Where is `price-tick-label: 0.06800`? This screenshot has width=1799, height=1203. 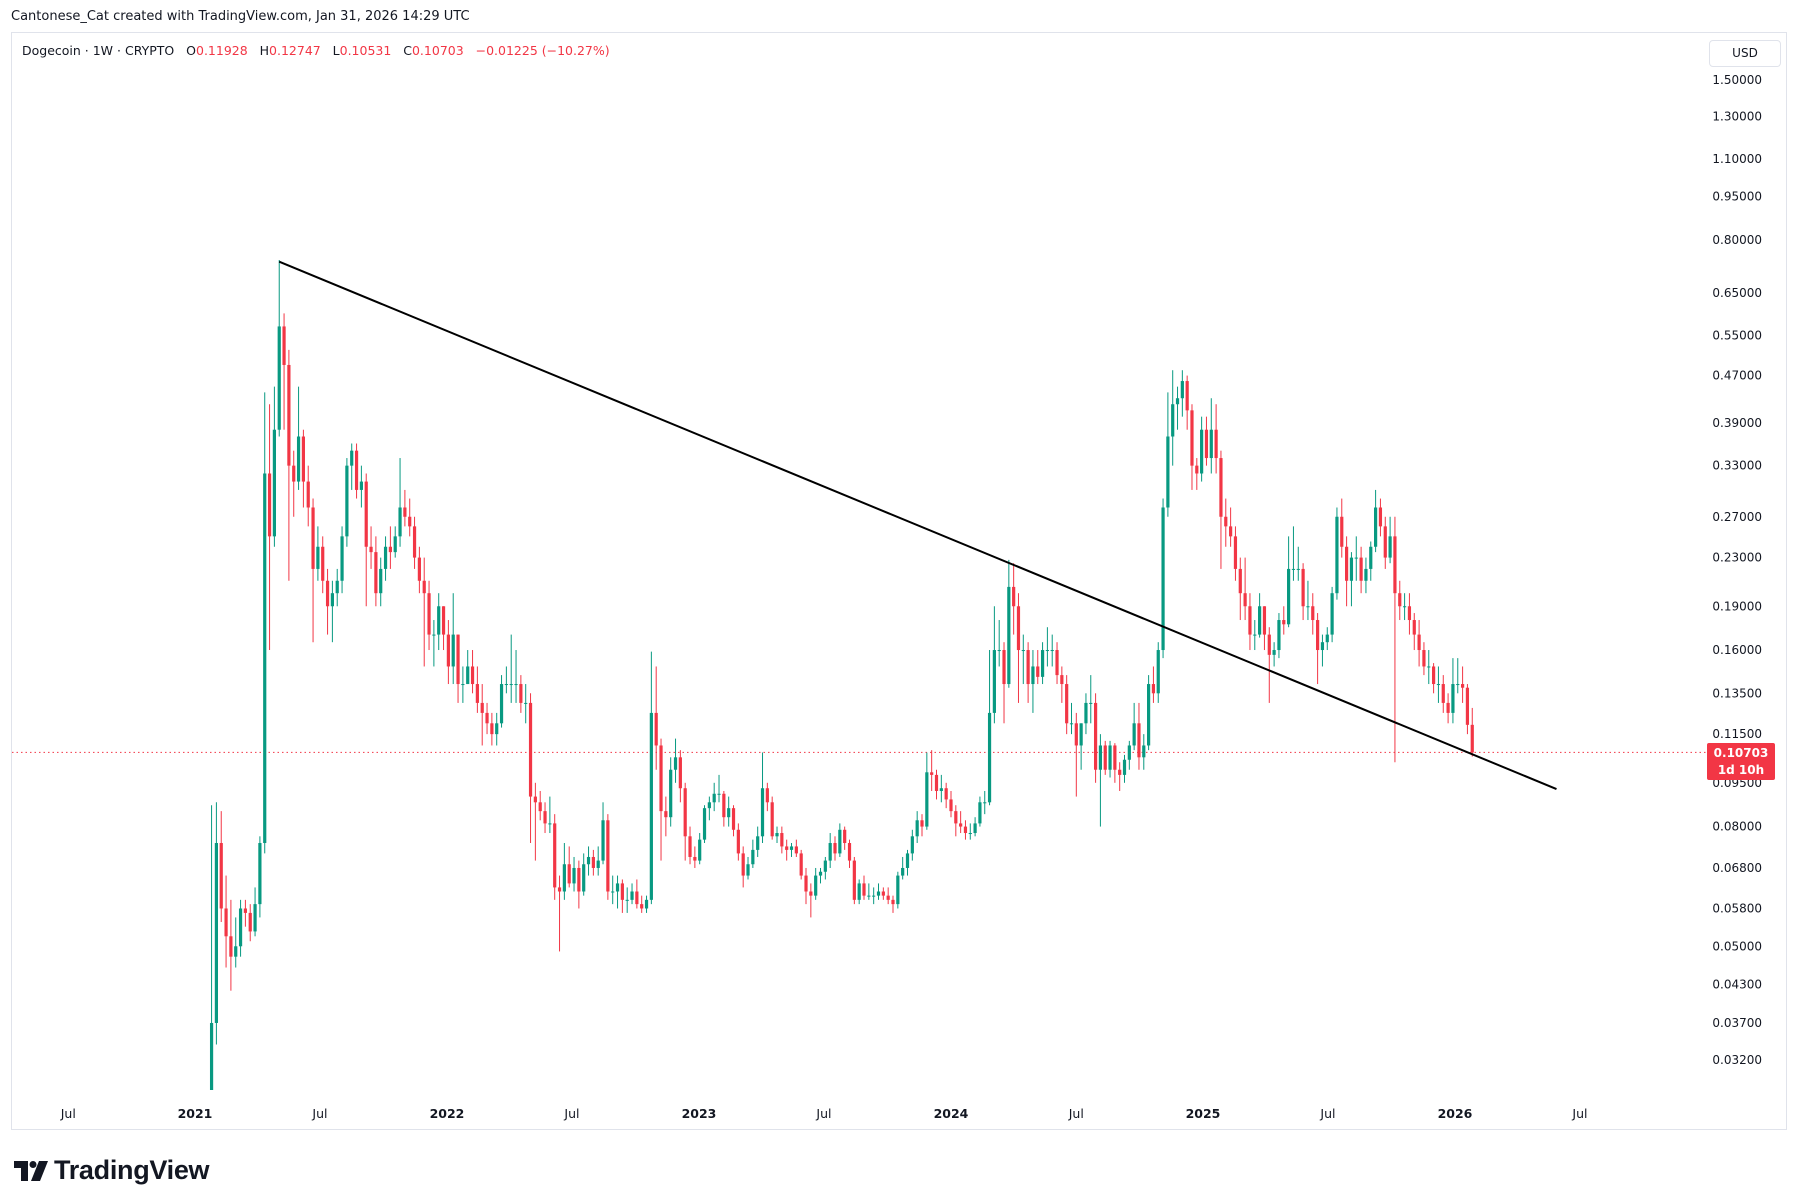
price-tick-label: 0.06800 is located at coordinates (1737, 868).